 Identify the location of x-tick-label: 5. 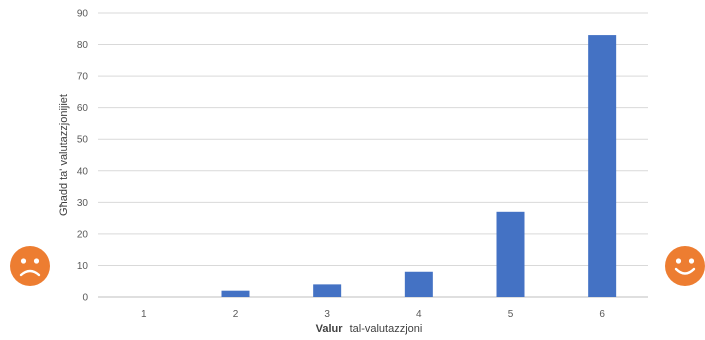
(511, 314).